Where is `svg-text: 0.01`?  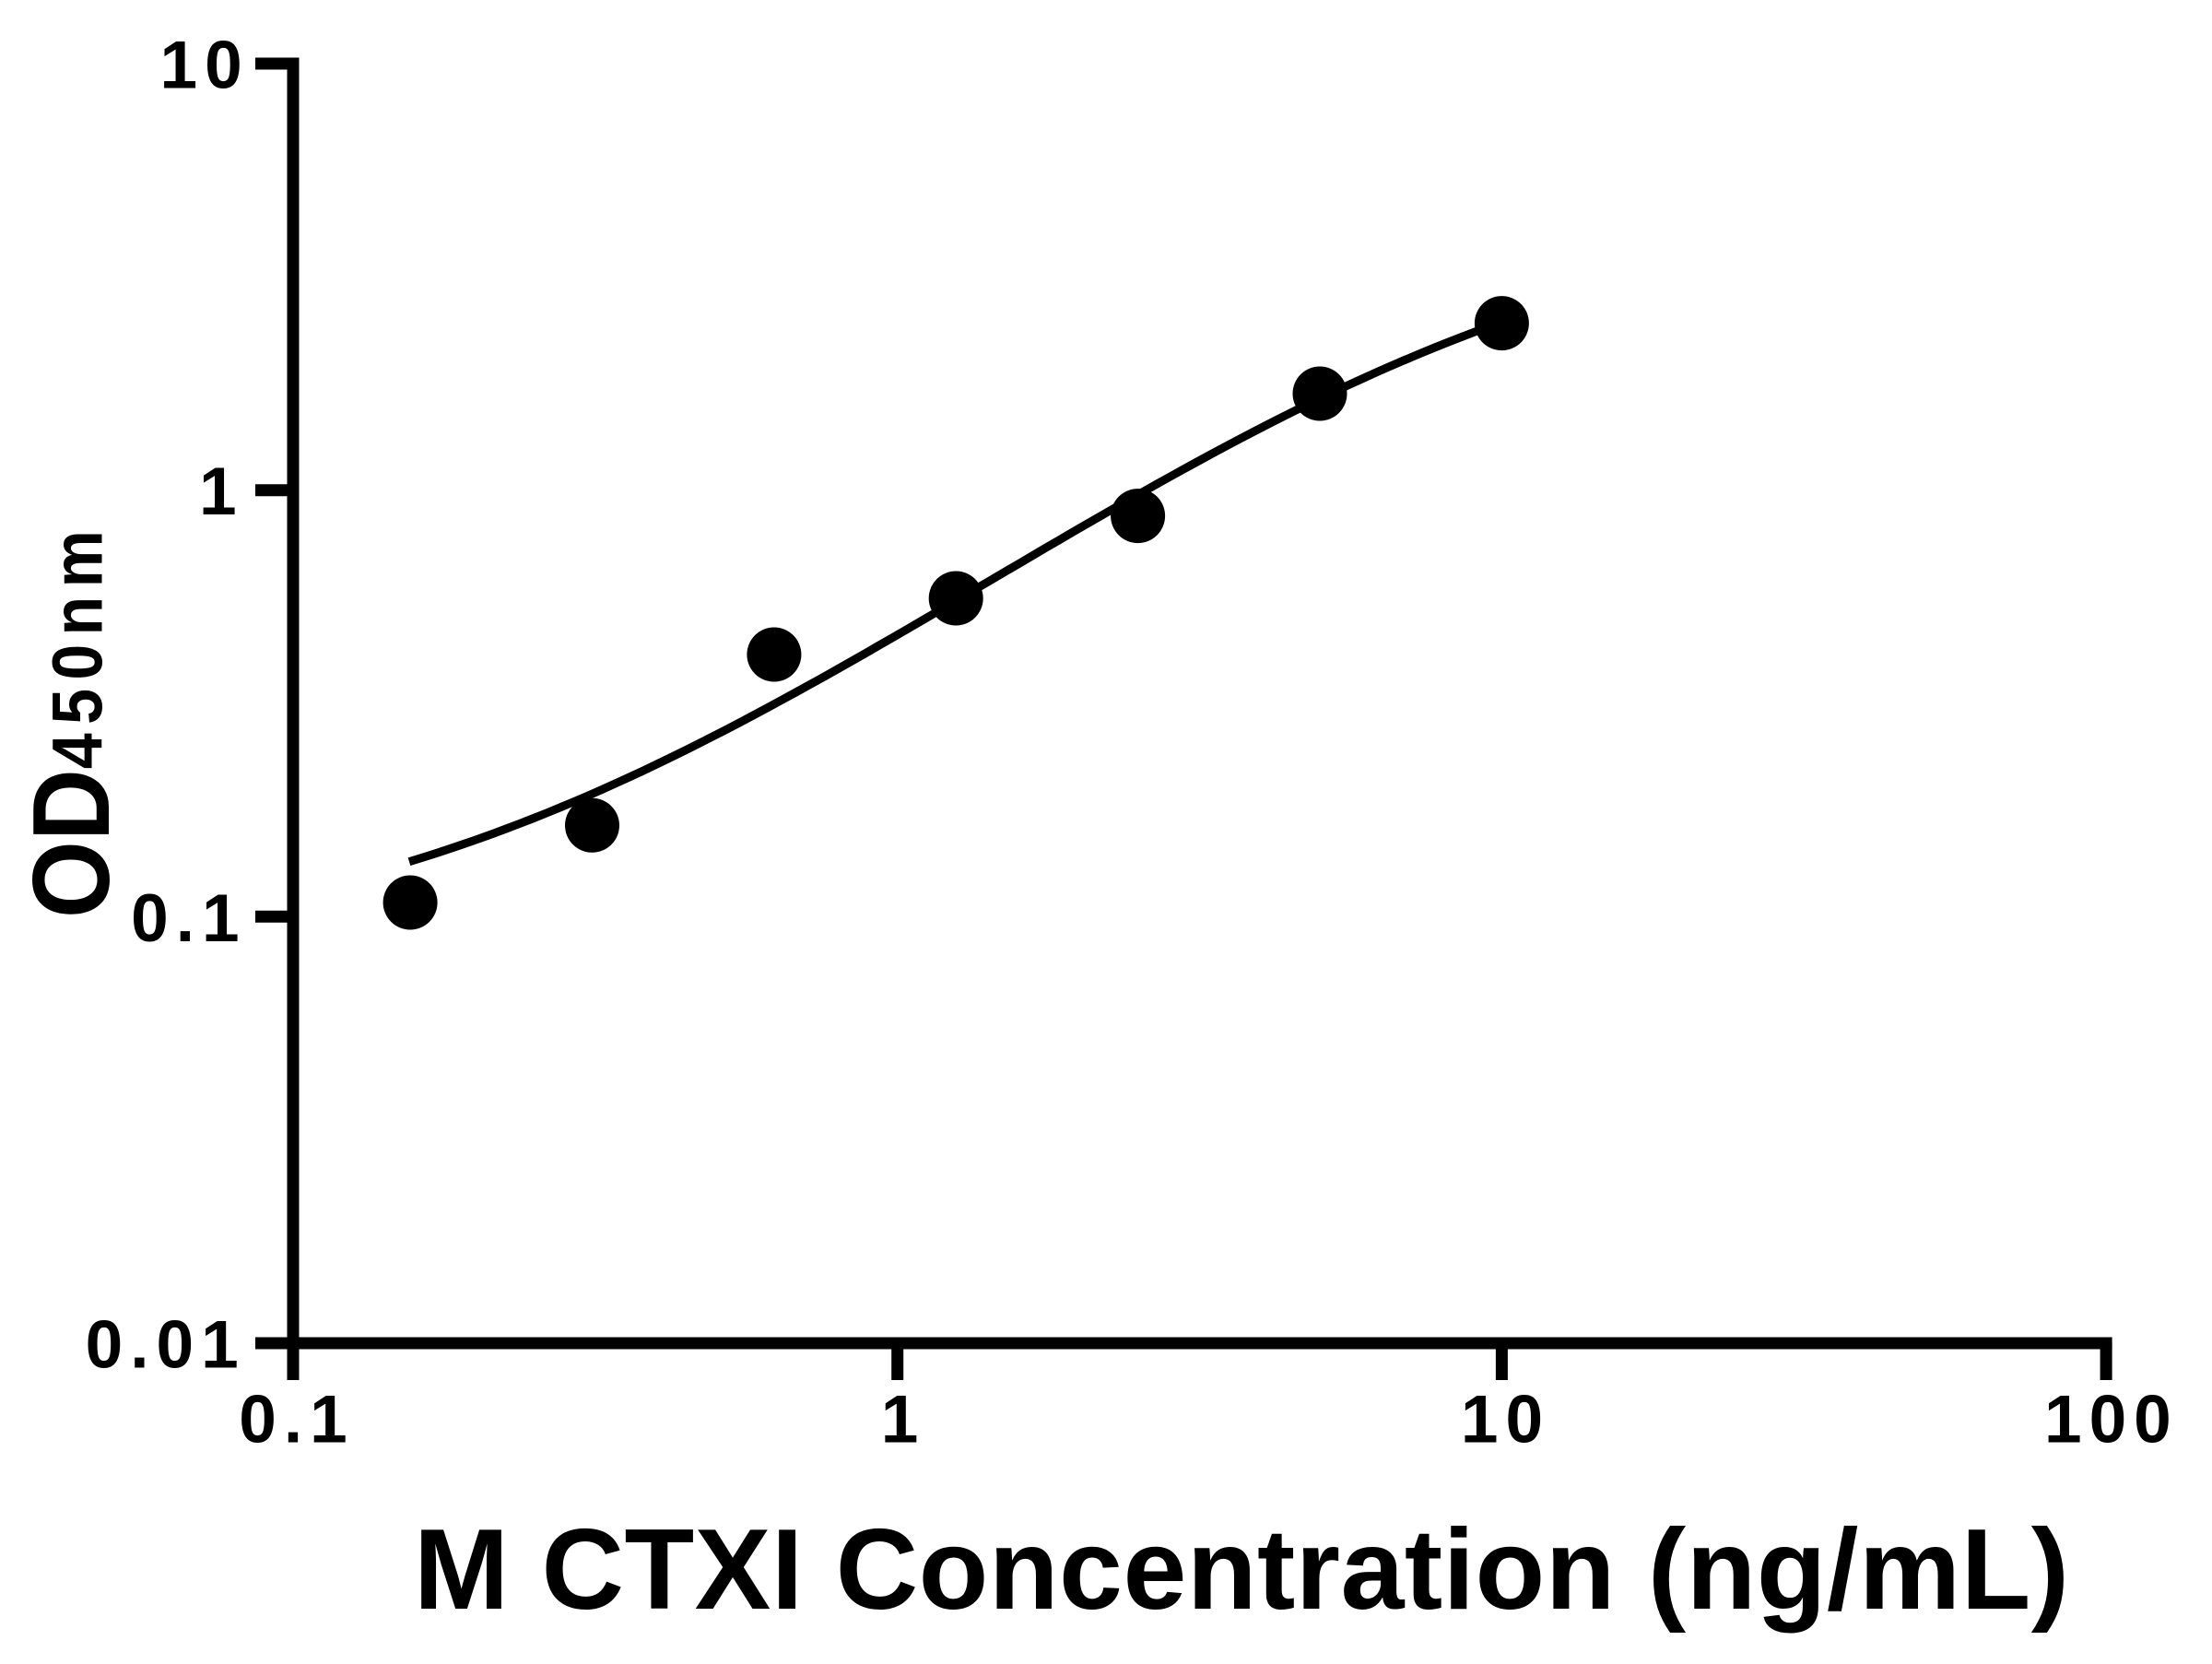
svg-text: 0.01 is located at coordinates (166, 1345).